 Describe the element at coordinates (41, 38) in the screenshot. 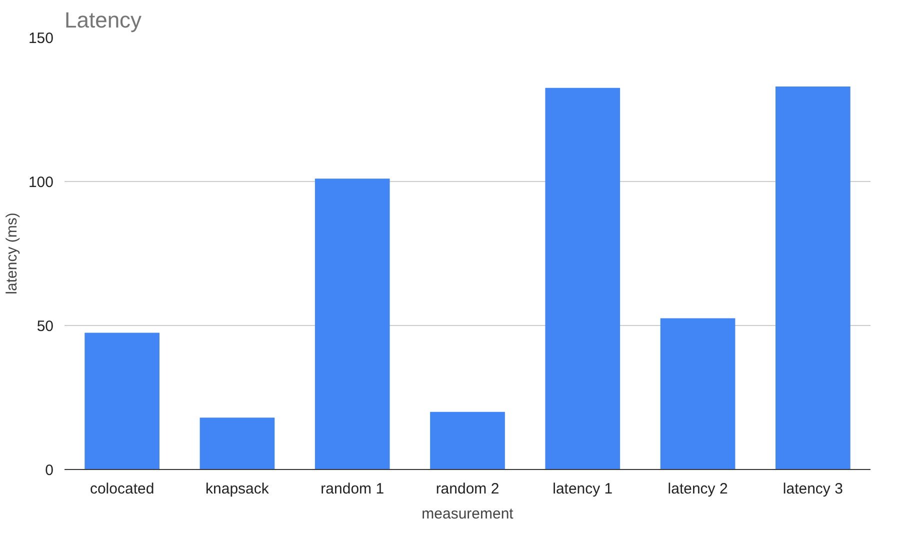

I see `y-tick-label: 150` at that location.